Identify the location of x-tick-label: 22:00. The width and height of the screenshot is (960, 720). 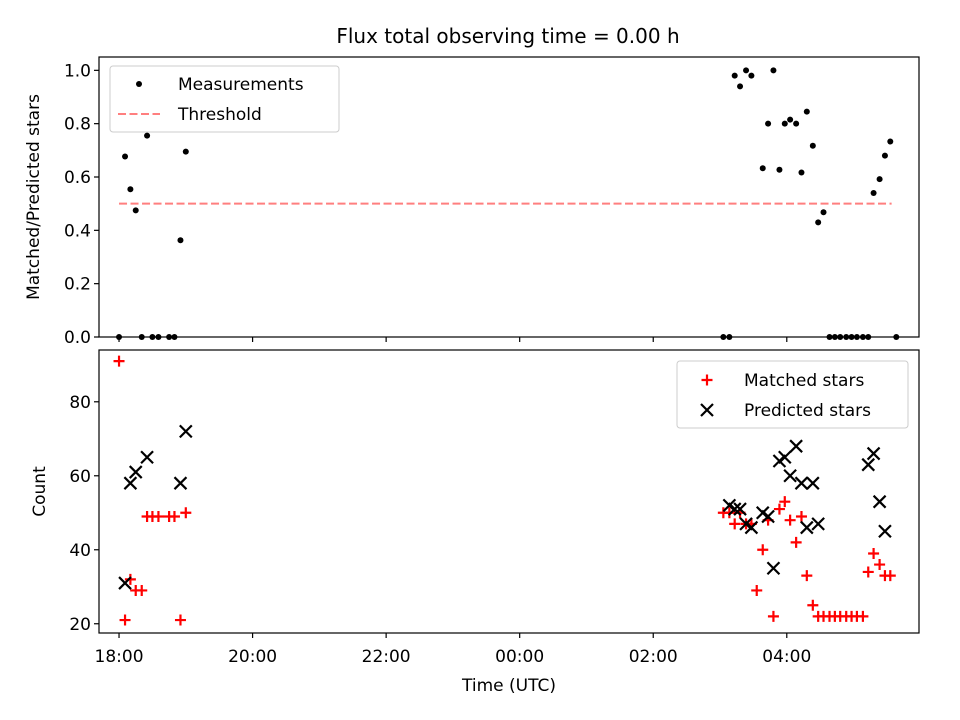
(386, 657).